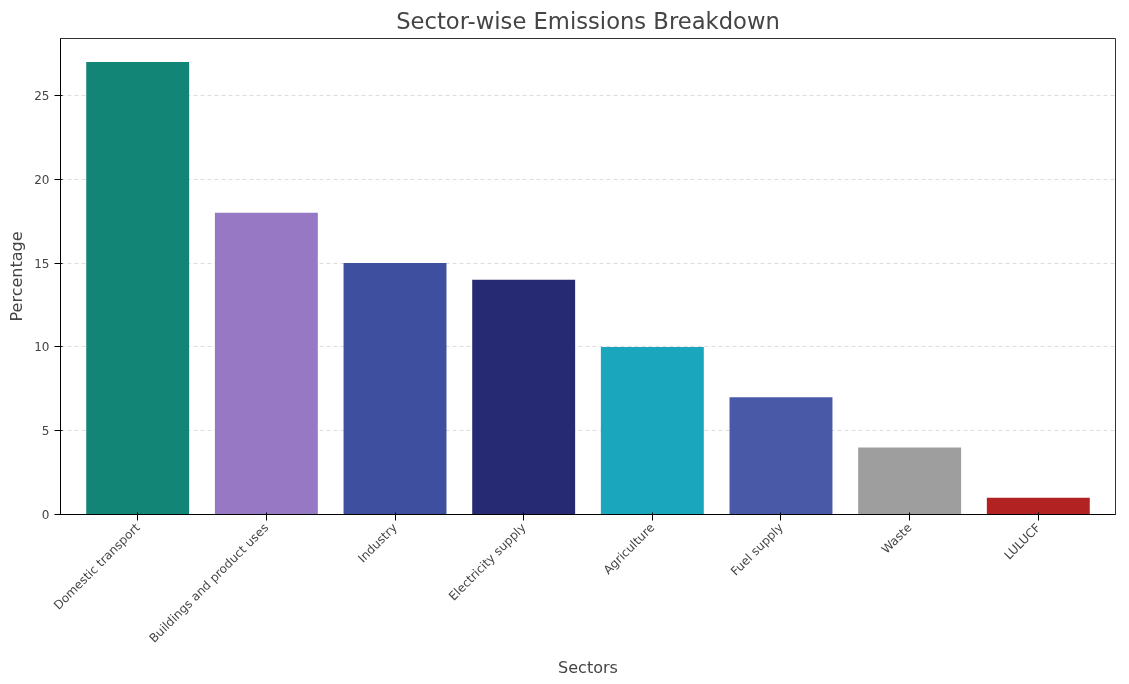 Image resolution: width=1129 pixels, height=684 pixels. I want to click on y-axis-title: Percentage, so click(17, 276).